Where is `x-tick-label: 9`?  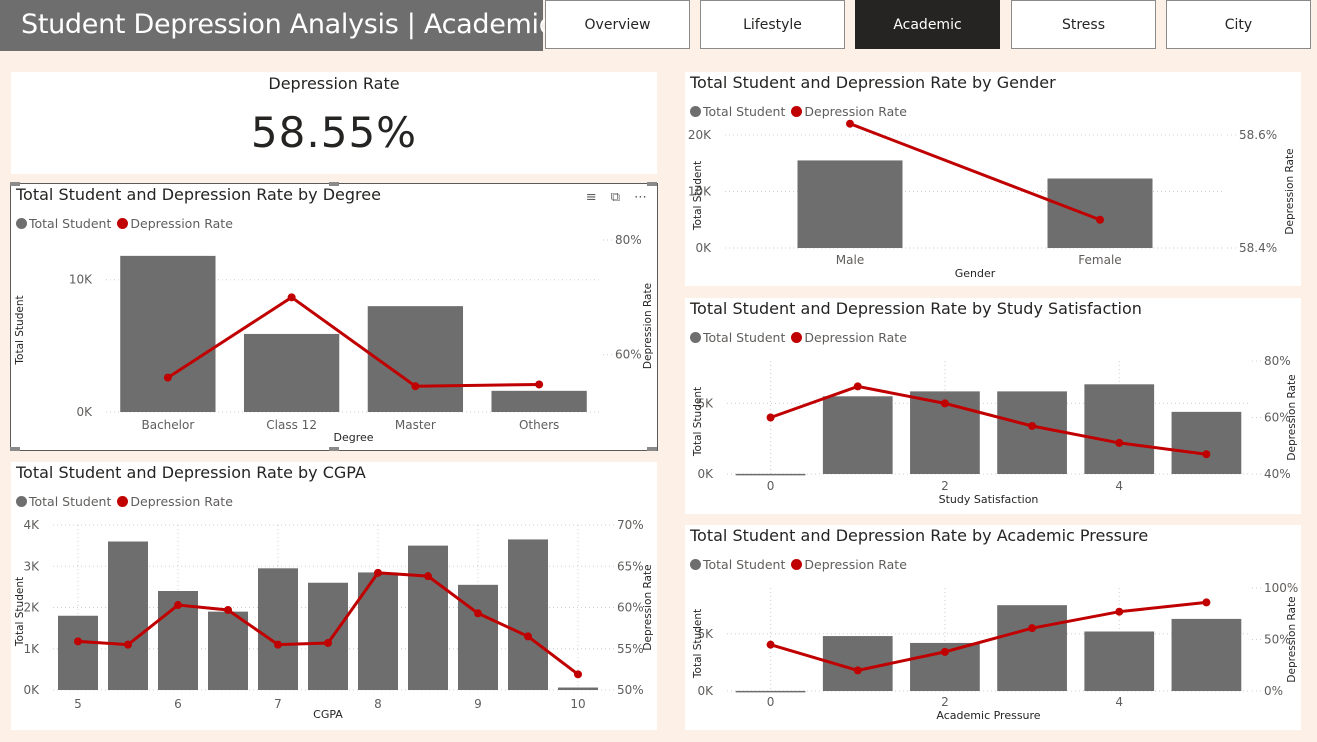
x-tick-label: 9 is located at coordinates (478, 704).